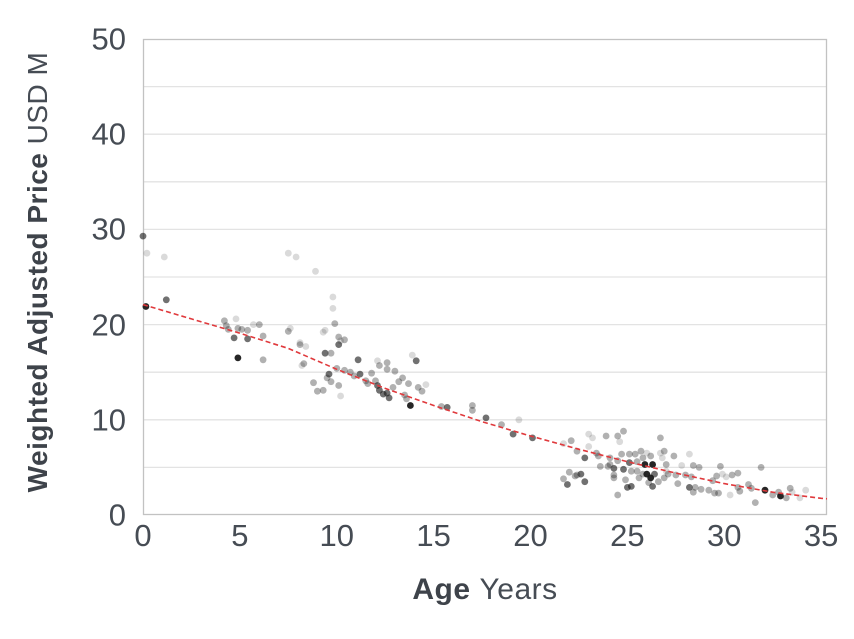 This screenshot has height=639, width=854. Describe the element at coordinates (484, 590) in the screenshot. I see `x-axis-title: Age Years` at that location.